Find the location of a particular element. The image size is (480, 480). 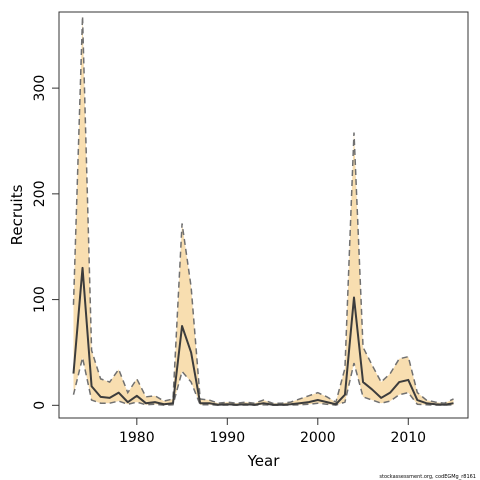

x-tick-label-1990: 1990 is located at coordinates (227, 438).